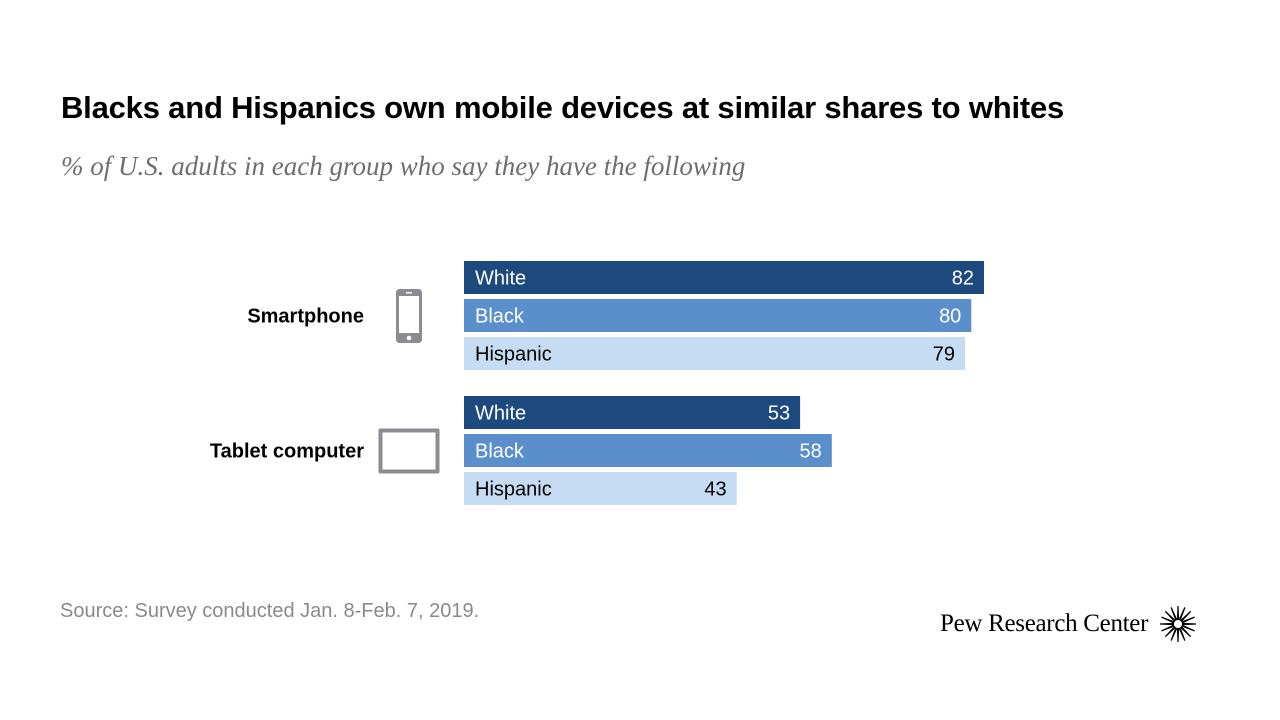 The image size is (1280, 720). I want to click on smartphone-icon, so click(409, 316).